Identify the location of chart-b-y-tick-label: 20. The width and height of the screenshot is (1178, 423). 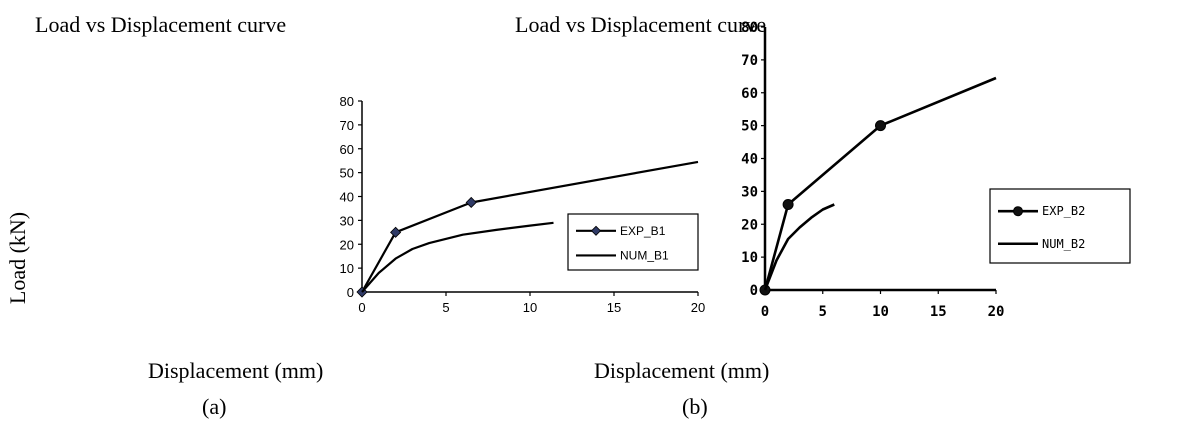
(749, 225).